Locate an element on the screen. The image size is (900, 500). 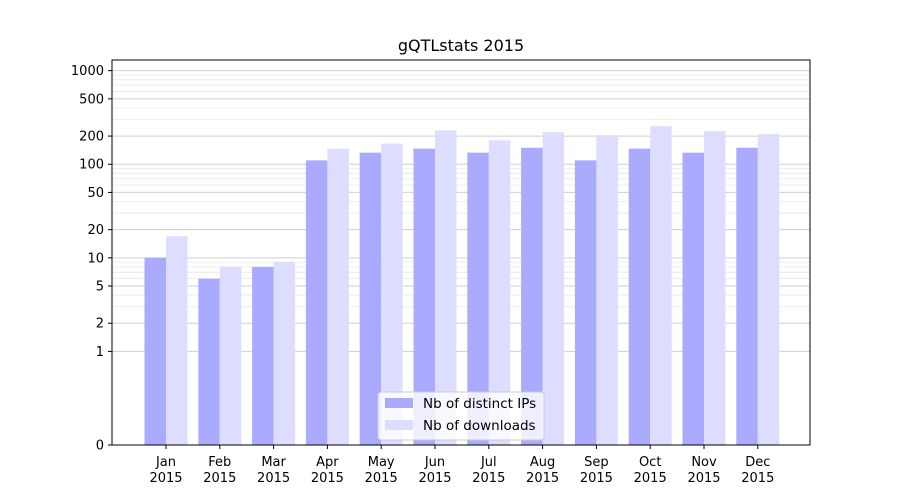
x-tick-label-month: Apr is located at coordinates (327, 462).